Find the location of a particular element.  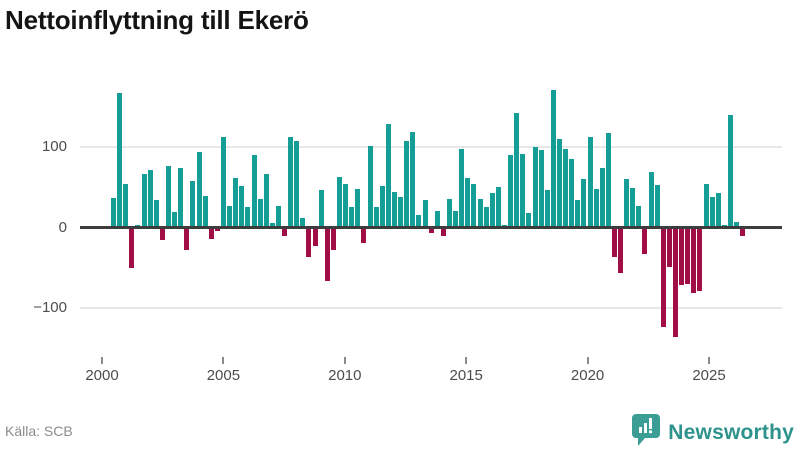

bar-2005-Q2 is located at coordinates (242, 207).